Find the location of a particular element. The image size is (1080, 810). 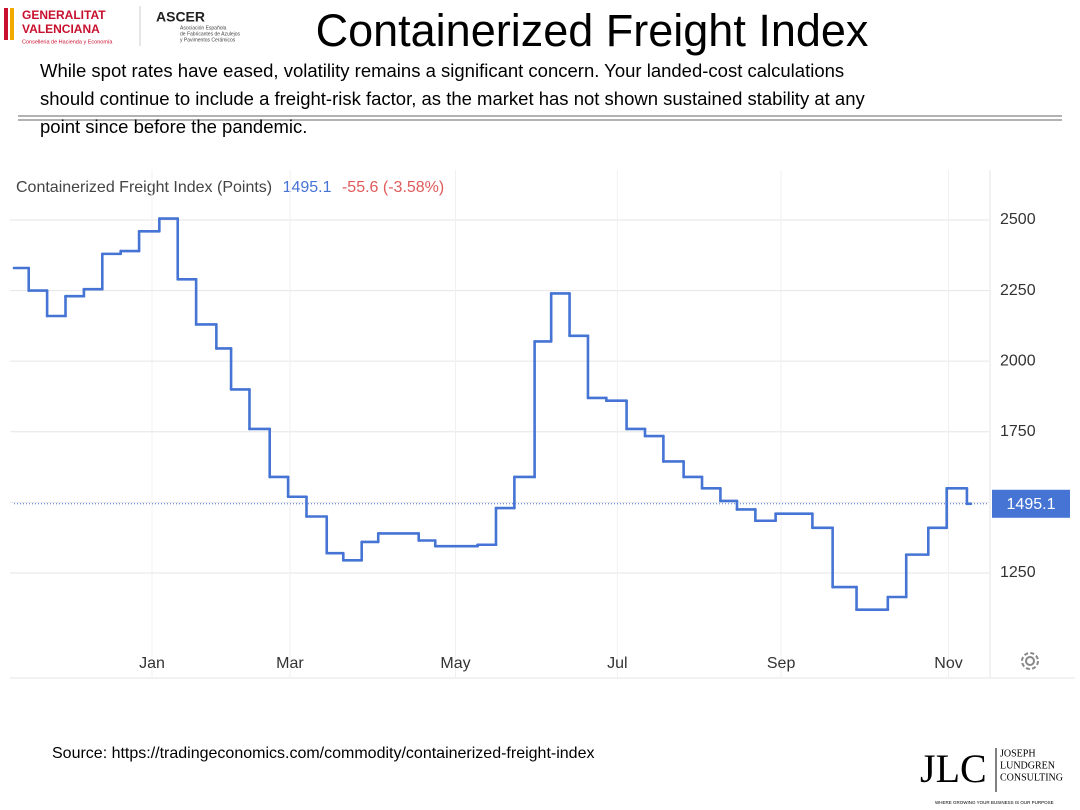

logo-text: Asociación Española is located at coordinates (203, 28).